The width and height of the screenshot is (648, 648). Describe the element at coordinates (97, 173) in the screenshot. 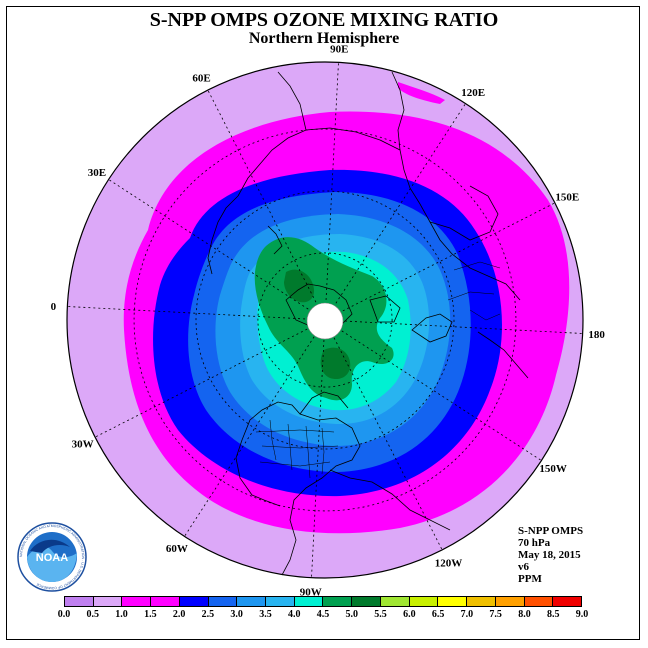

I see `longitude-label: 30E` at that location.